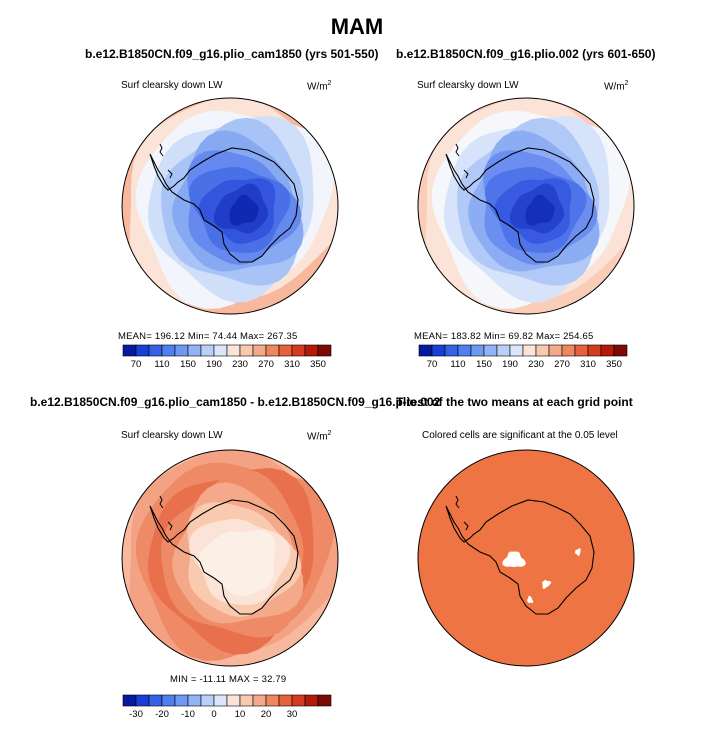 This screenshot has width=714, height=752. I want to click on panel2-polar-map, so click(526, 206).